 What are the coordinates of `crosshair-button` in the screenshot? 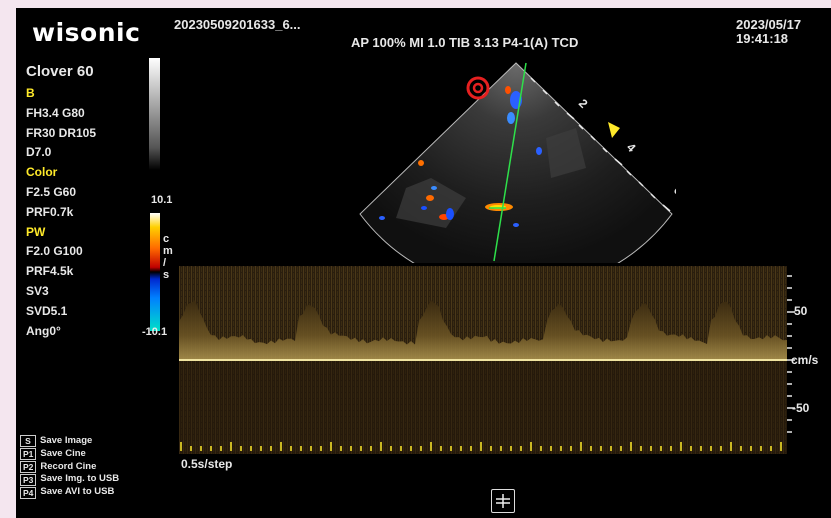 It's located at (503, 501).